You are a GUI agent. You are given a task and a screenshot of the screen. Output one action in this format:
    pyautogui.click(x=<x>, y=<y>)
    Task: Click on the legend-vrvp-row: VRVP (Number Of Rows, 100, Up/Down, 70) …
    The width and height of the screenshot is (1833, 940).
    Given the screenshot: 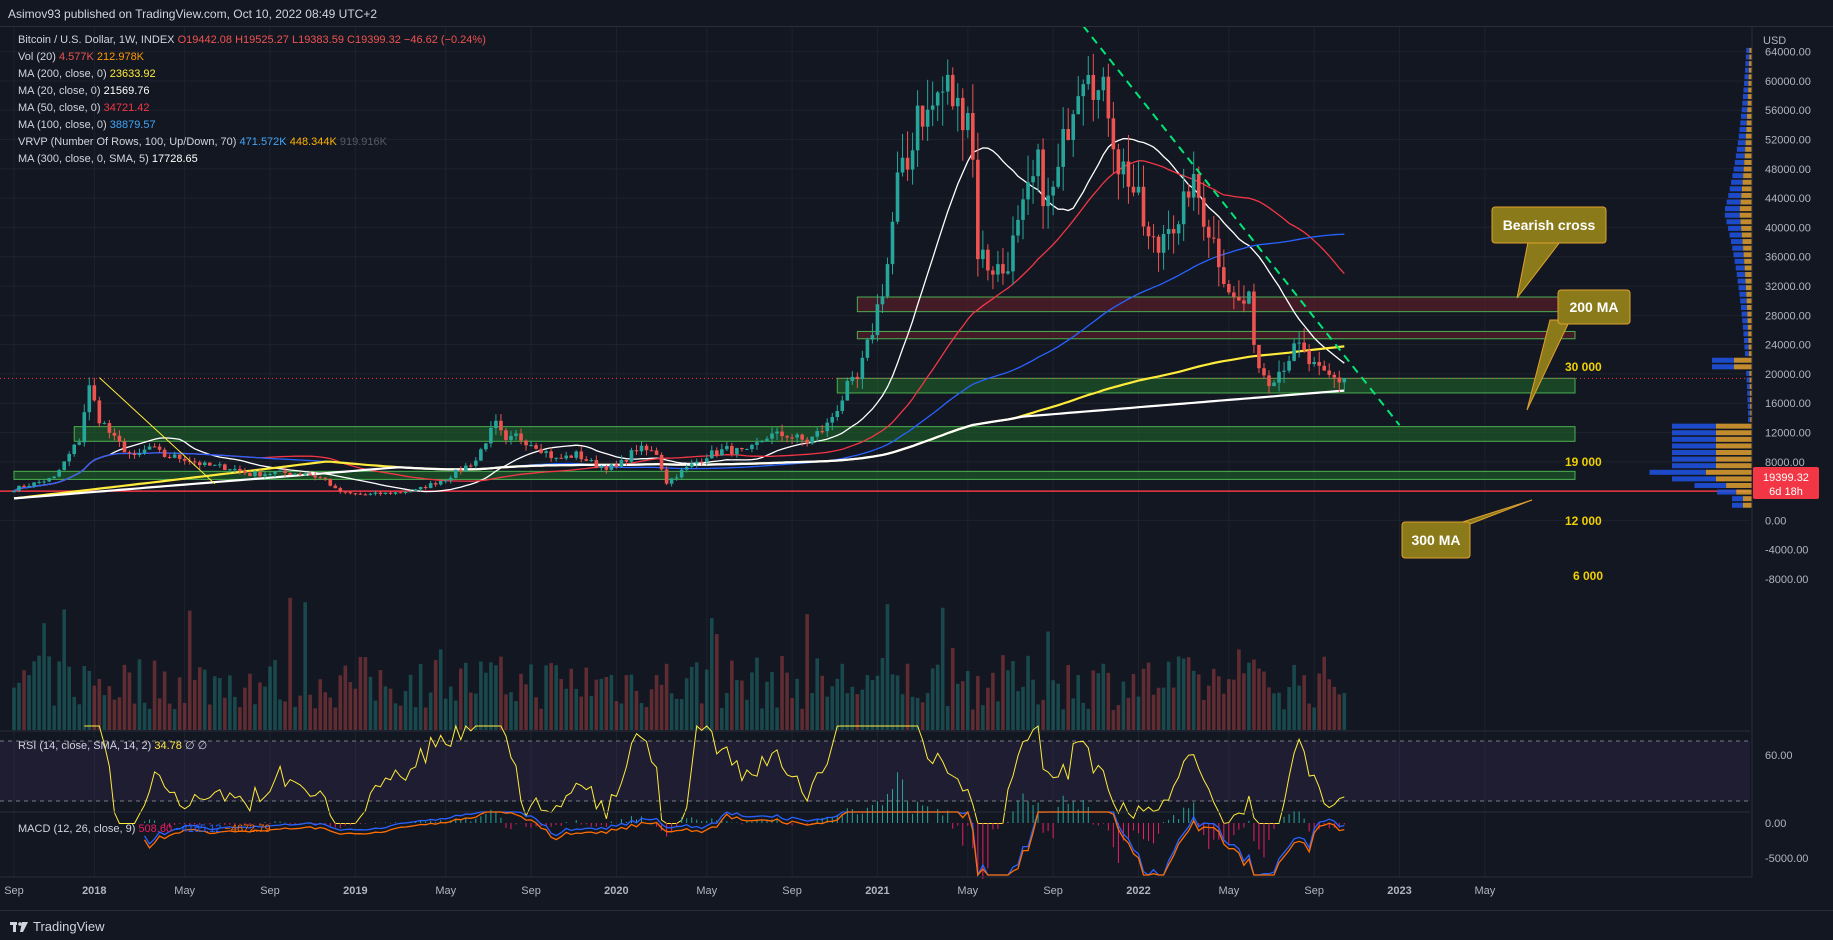 What is the action you would take?
    pyautogui.click(x=202, y=142)
    